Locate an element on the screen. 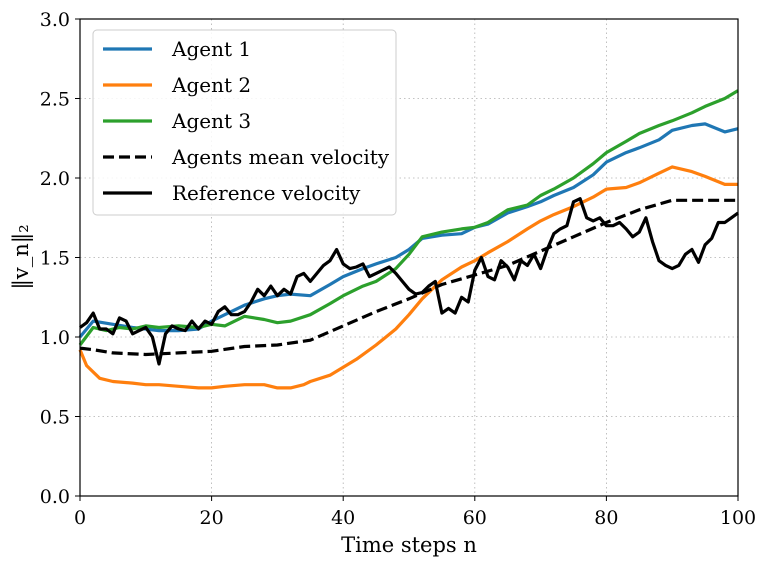 The width and height of the screenshot is (766, 565). legend-label-1: Agent 1 is located at coordinates (211, 49).